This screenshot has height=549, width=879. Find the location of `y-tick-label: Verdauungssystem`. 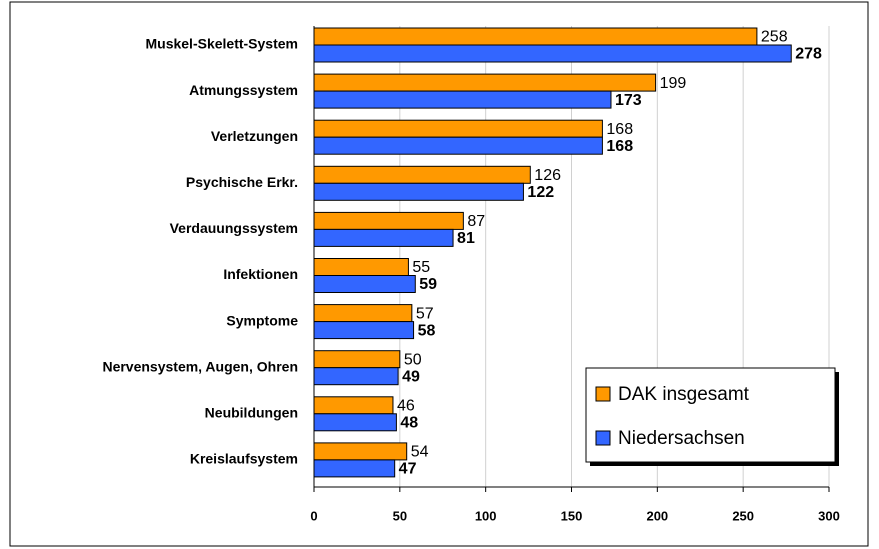

y-tick-label: Verdauungssystem is located at coordinates (234, 228).